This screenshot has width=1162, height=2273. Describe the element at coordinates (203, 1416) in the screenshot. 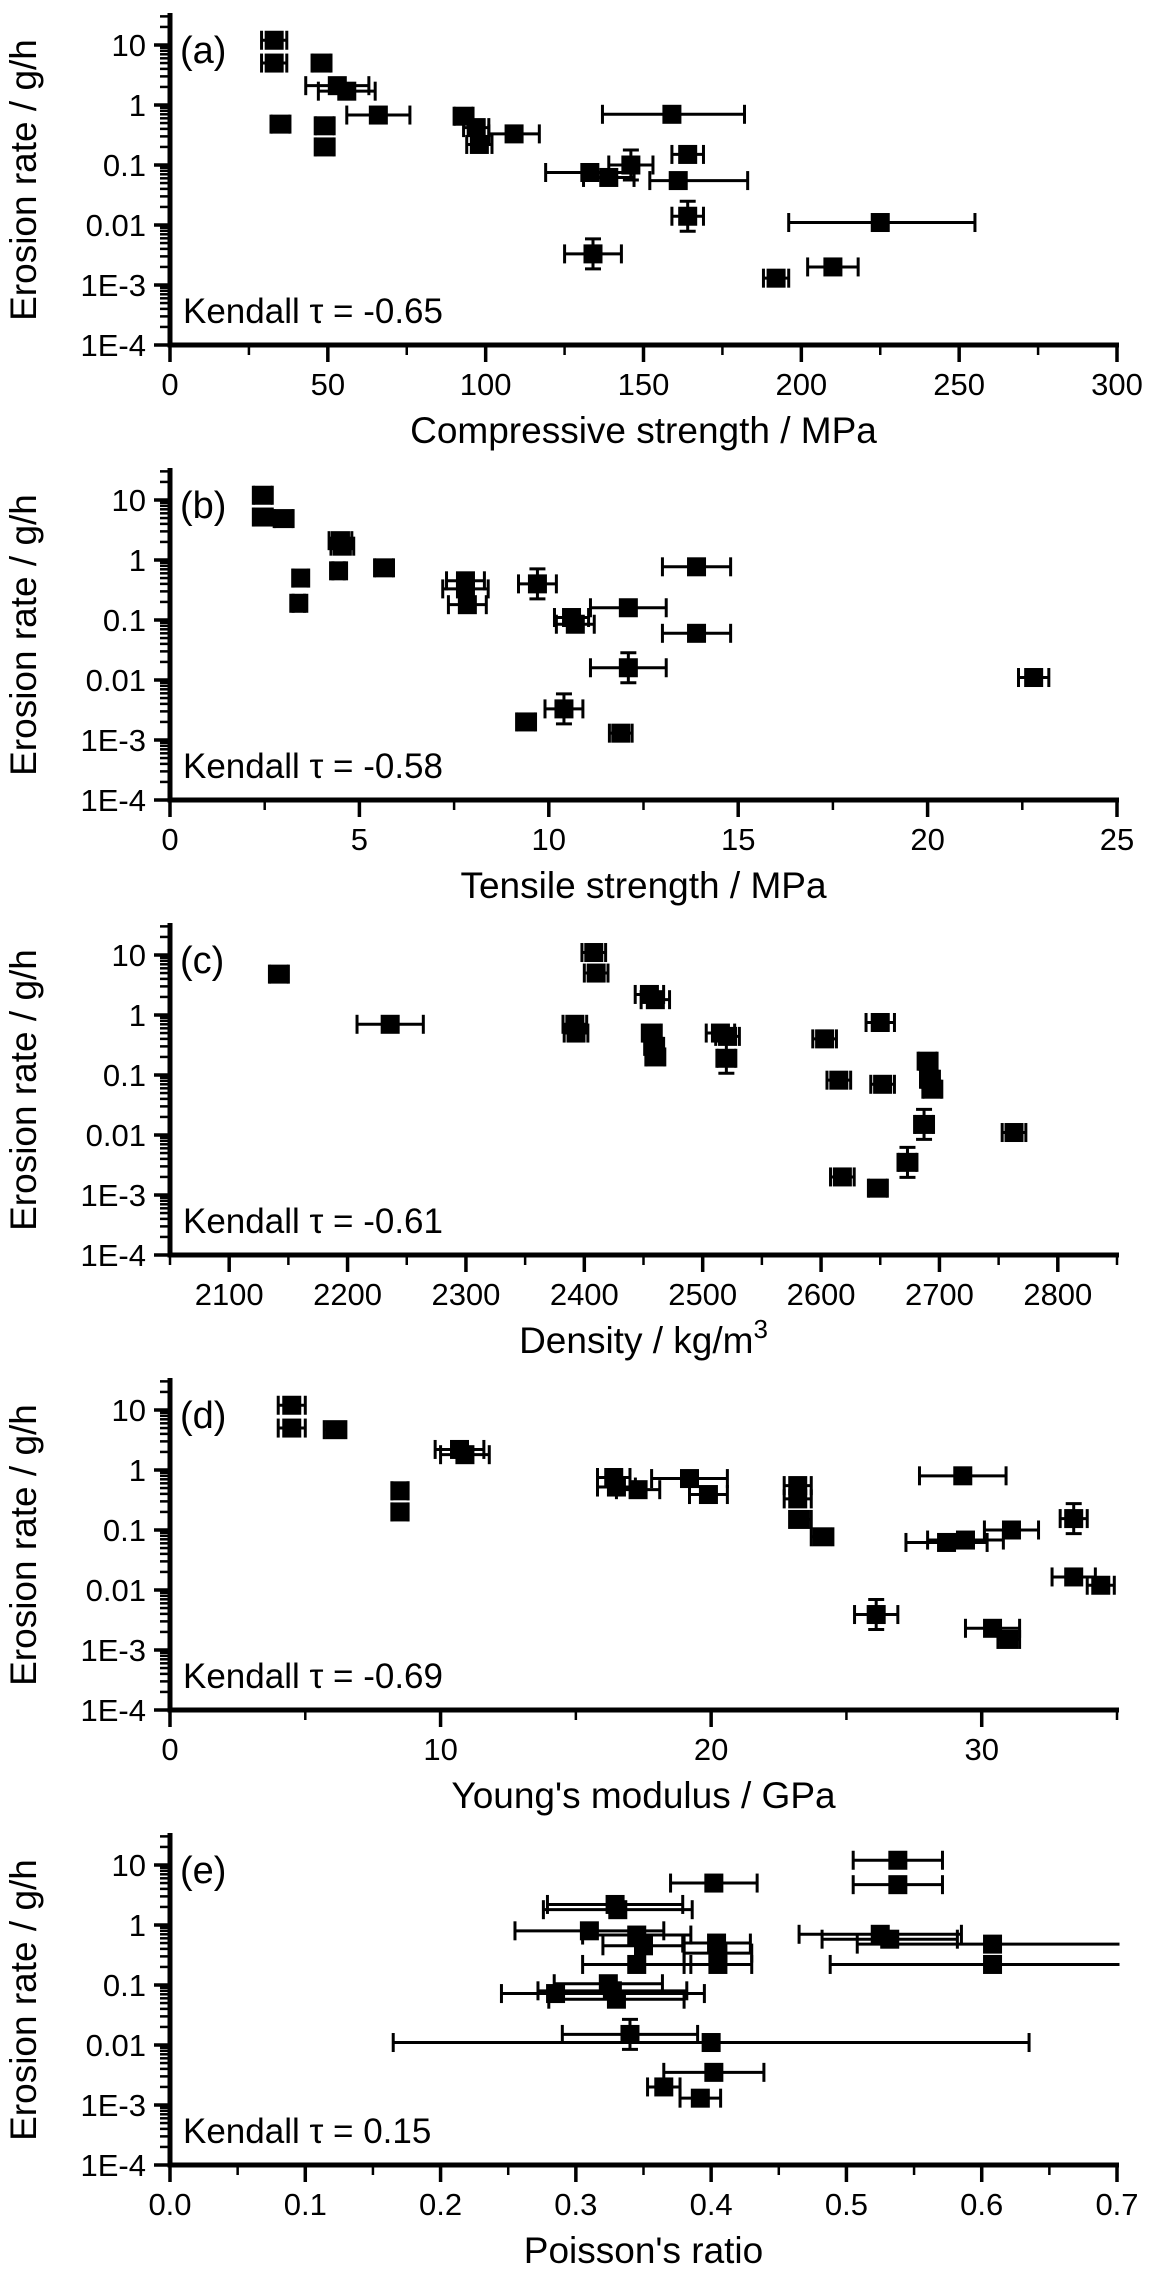

I see `panel-letter: (d)` at that location.